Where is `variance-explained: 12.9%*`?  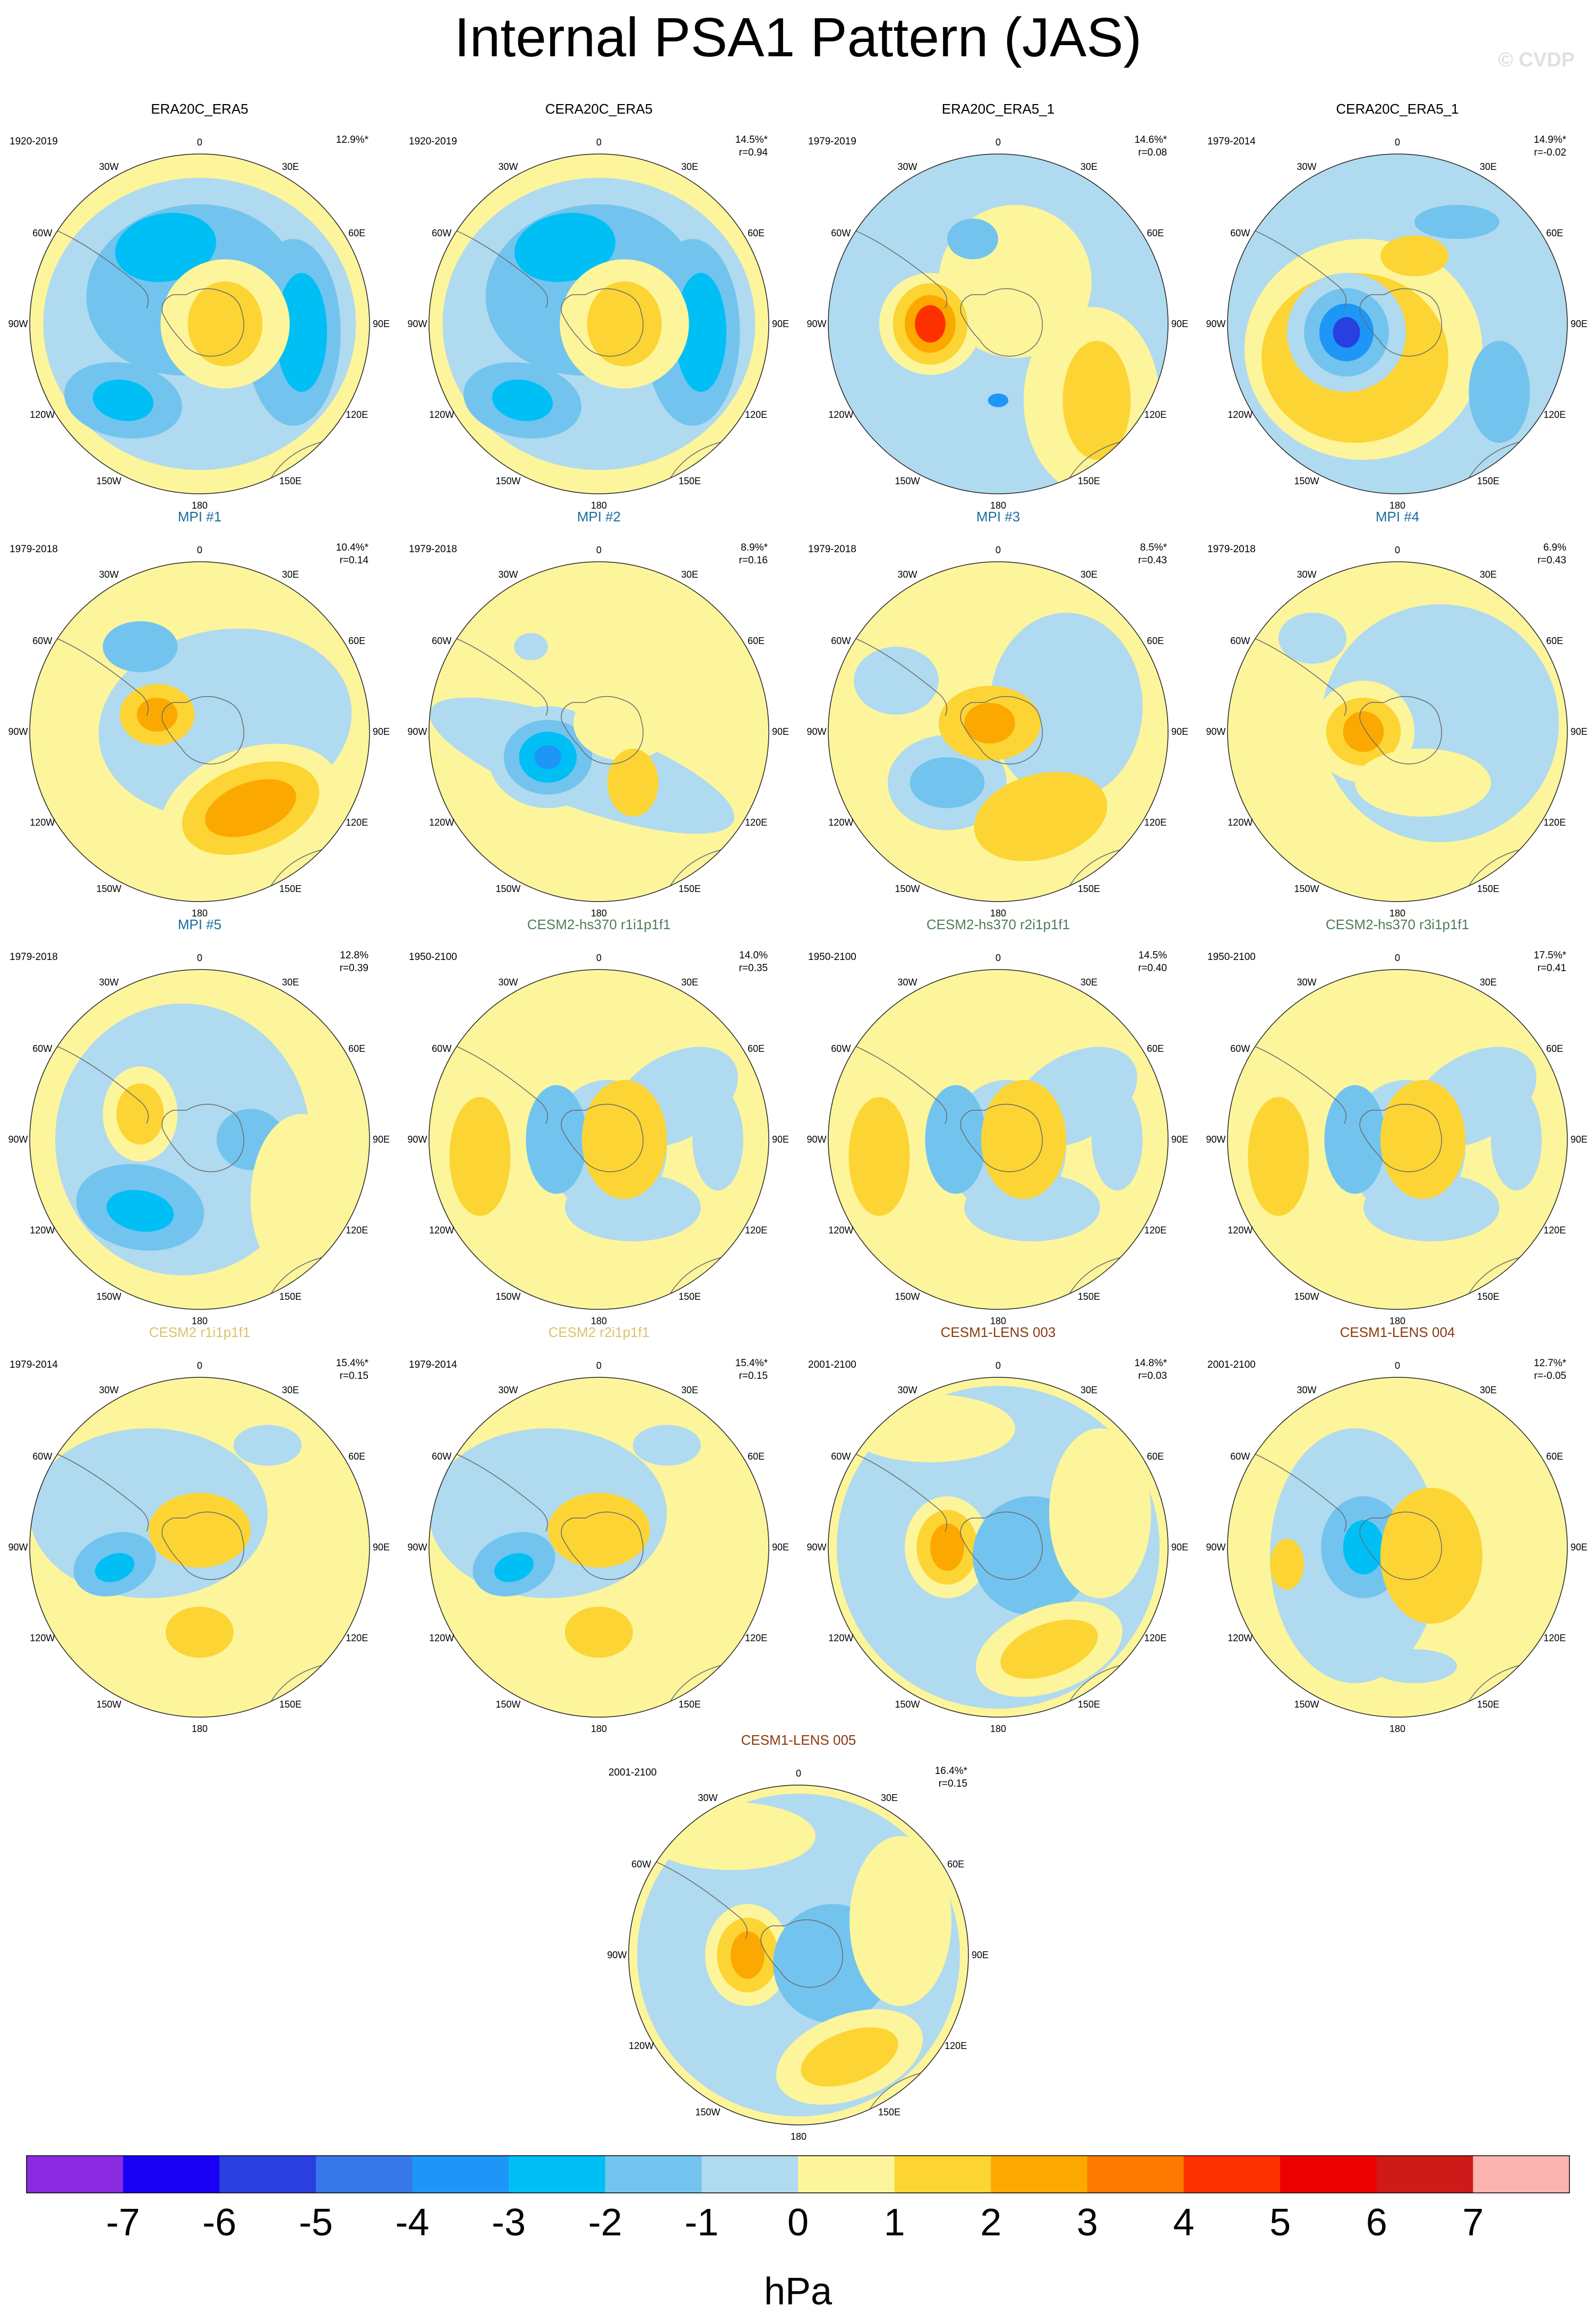
variance-explained: 12.9%* is located at coordinates (352, 139).